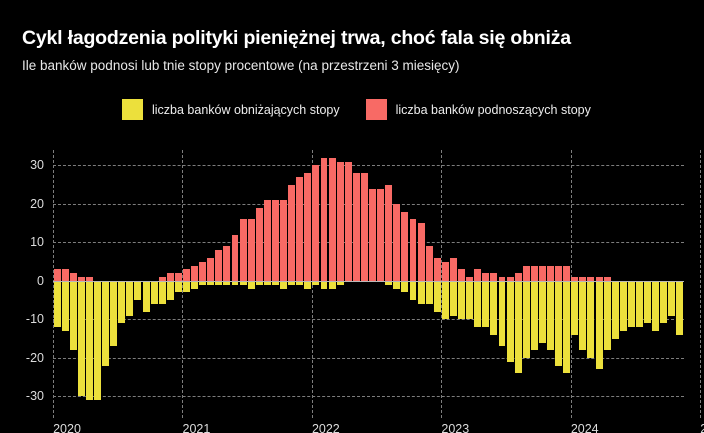 This screenshot has width=704, height=433. I want to click on gridline-x-2022, so click(312, 284).